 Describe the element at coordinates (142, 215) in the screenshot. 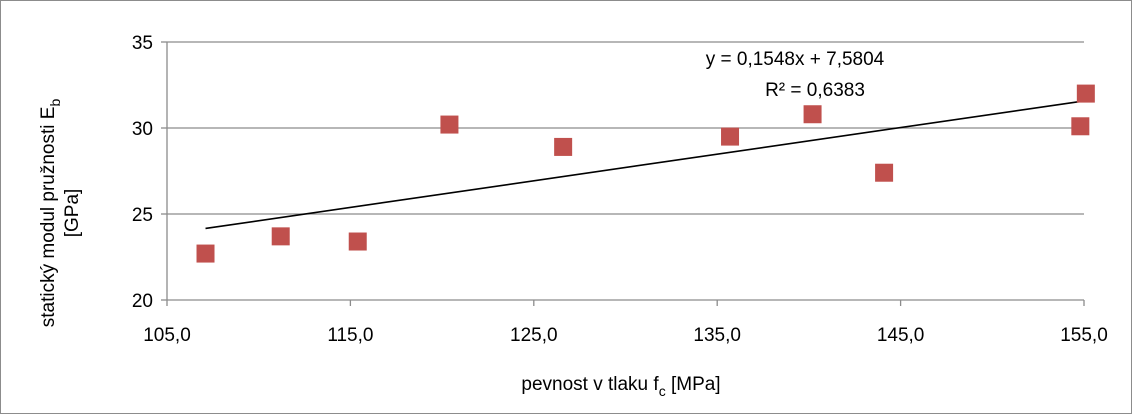

I see `y-tick-label: 25` at that location.